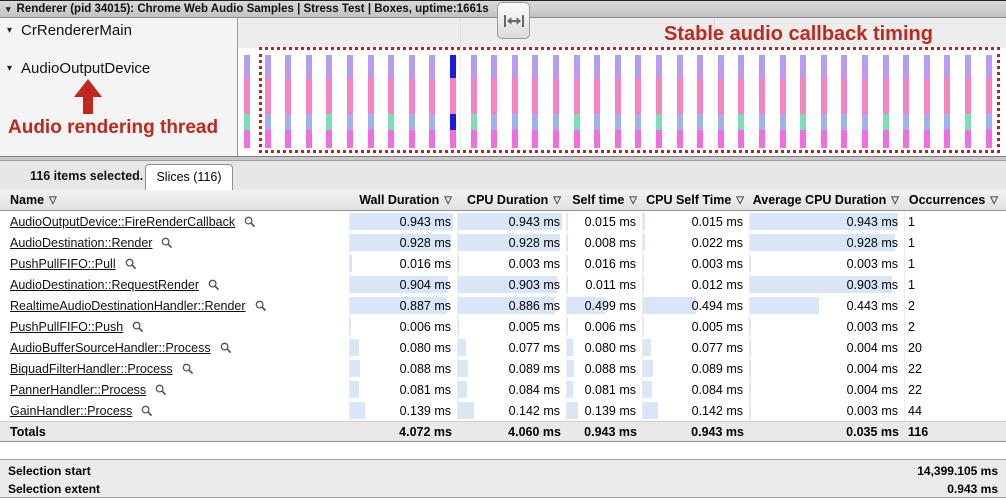  Describe the element at coordinates (604, 200) in the screenshot. I see `column-header-self-time: Self time ▽` at that location.